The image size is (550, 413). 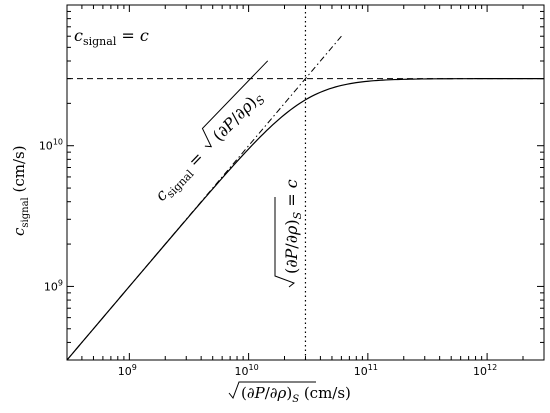 I want to click on y-axis-label: csignal (cm/s), so click(x=20, y=190).